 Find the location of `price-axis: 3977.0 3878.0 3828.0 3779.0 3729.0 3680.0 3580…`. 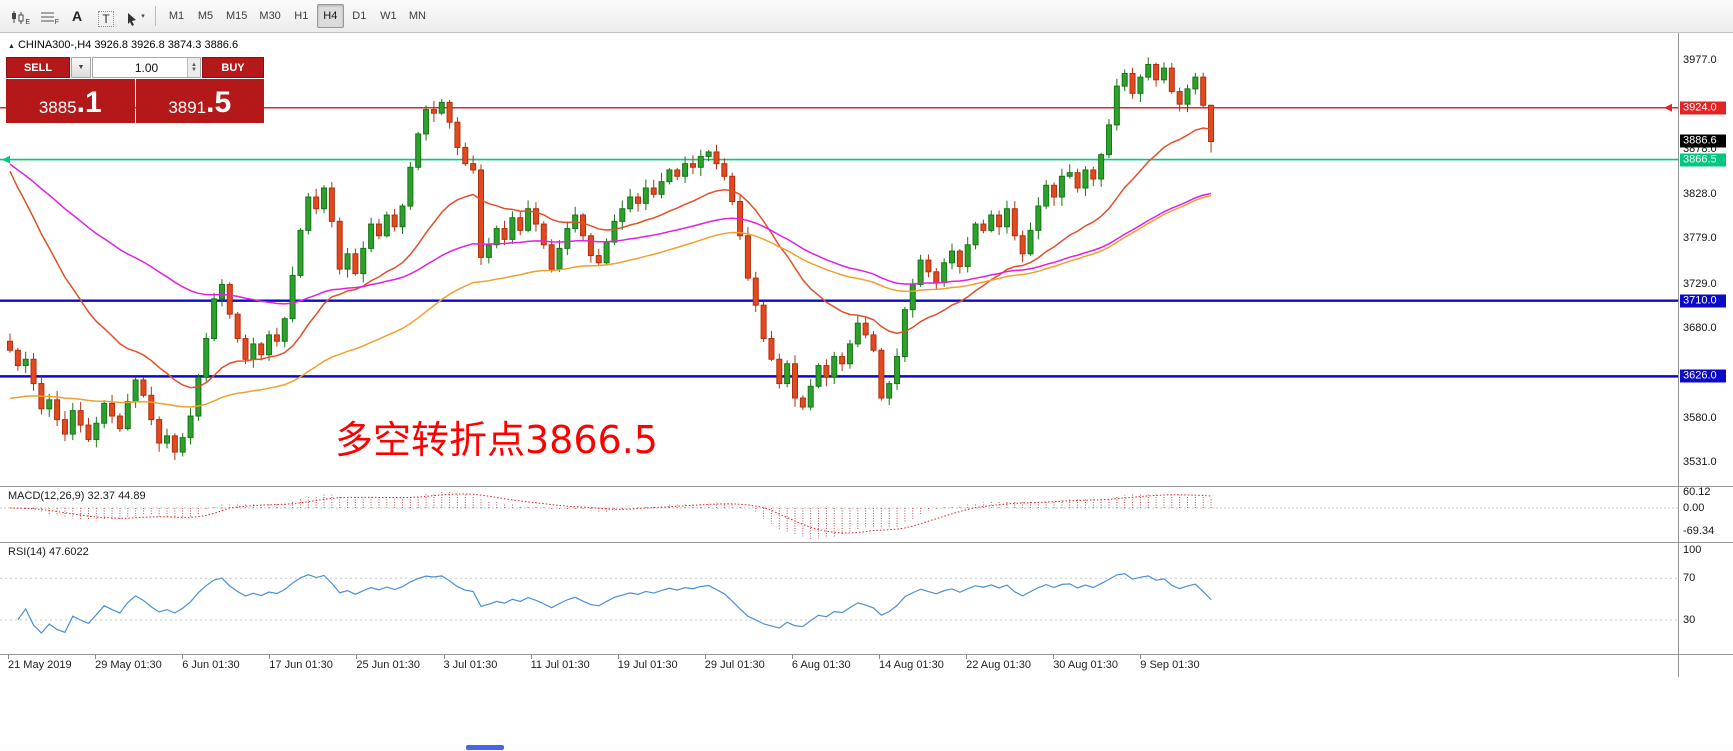

price-axis: 3977.0 3878.0 3828.0 3779.0 3729.0 3680.0 3580… is located at coordinates (1705, 259).